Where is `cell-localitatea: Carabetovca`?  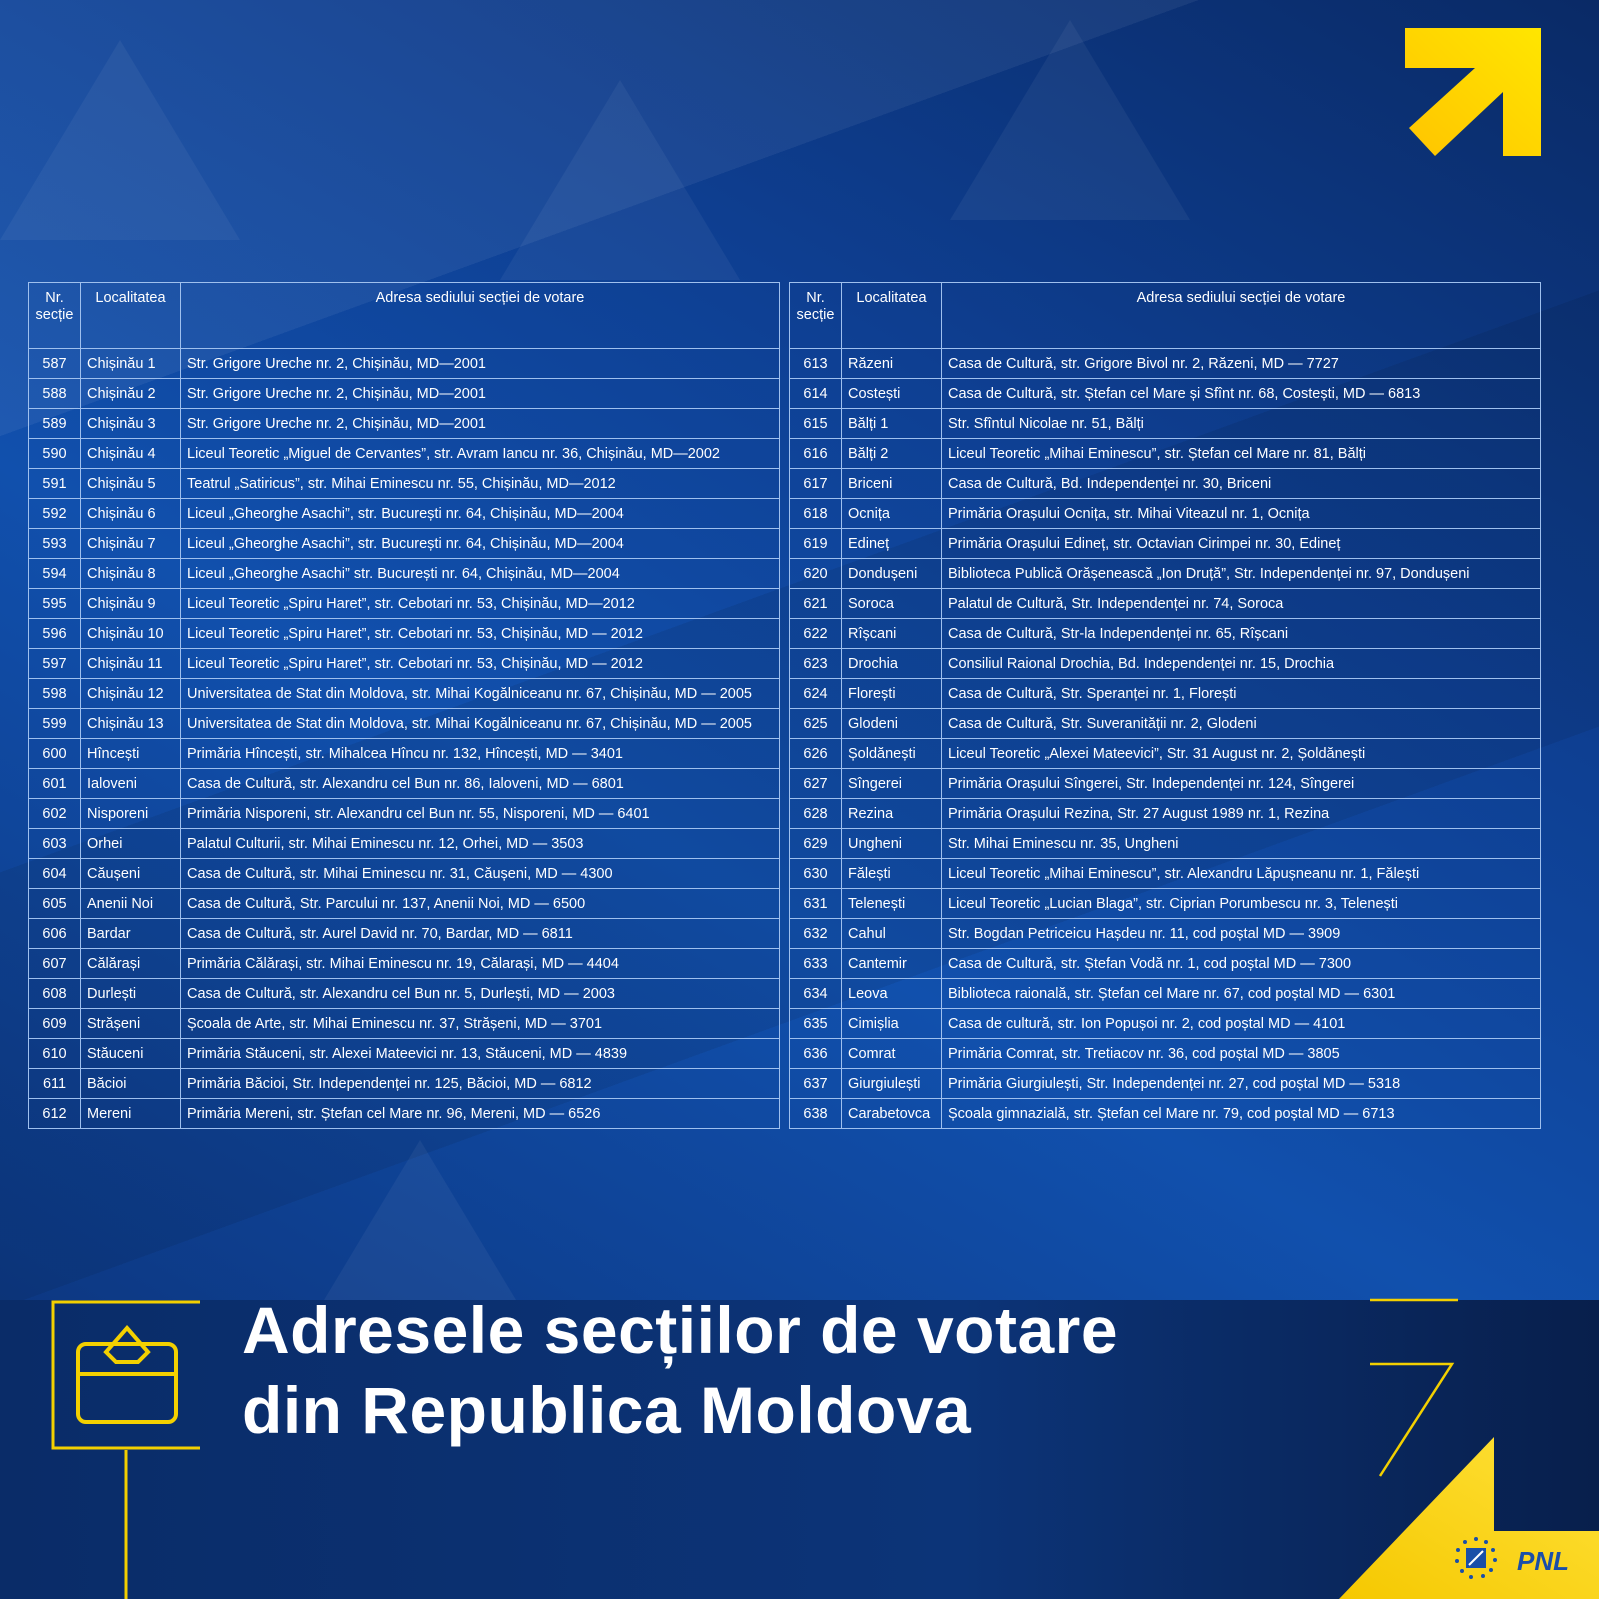
cell-localitatea: Carabetovca is located at coordinates (891, 1113).